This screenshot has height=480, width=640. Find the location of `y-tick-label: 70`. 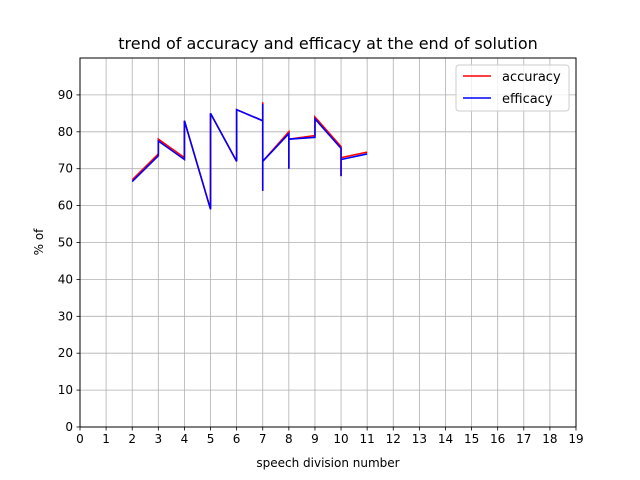

y-tick-label: 70 is located at coordinates (65, 169).